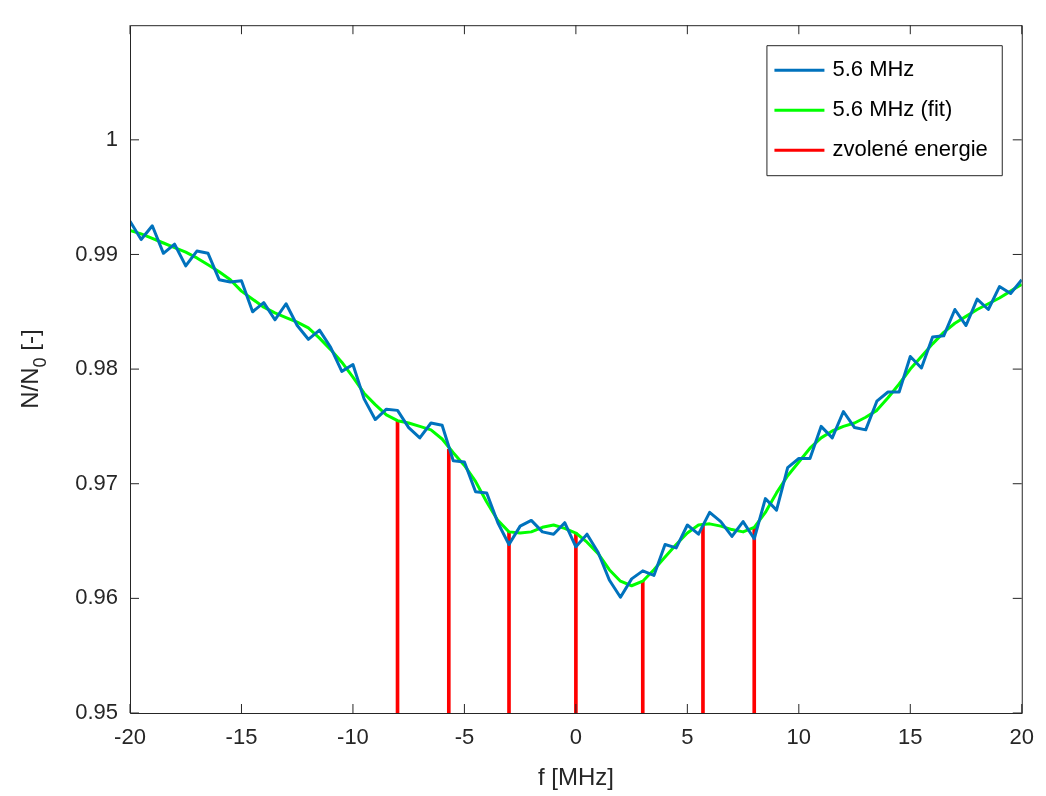  What do you see at coordinates (1022, 737) in the screenshot?
I see `x-tick-label: 20` at bounding box center [1022, 737].